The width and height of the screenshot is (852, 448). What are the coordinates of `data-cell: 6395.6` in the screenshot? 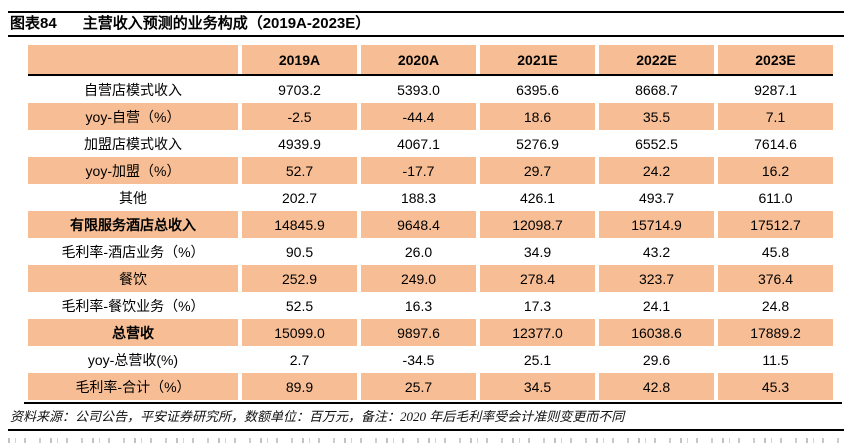 It's located at (537, 89).